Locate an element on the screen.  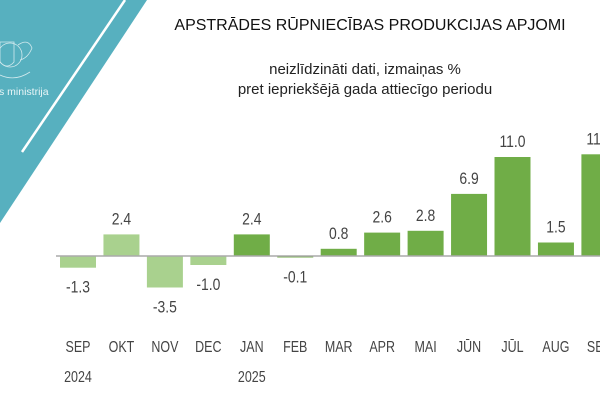
x-tick-label-6: MAR is located at coordinates (339, 348).